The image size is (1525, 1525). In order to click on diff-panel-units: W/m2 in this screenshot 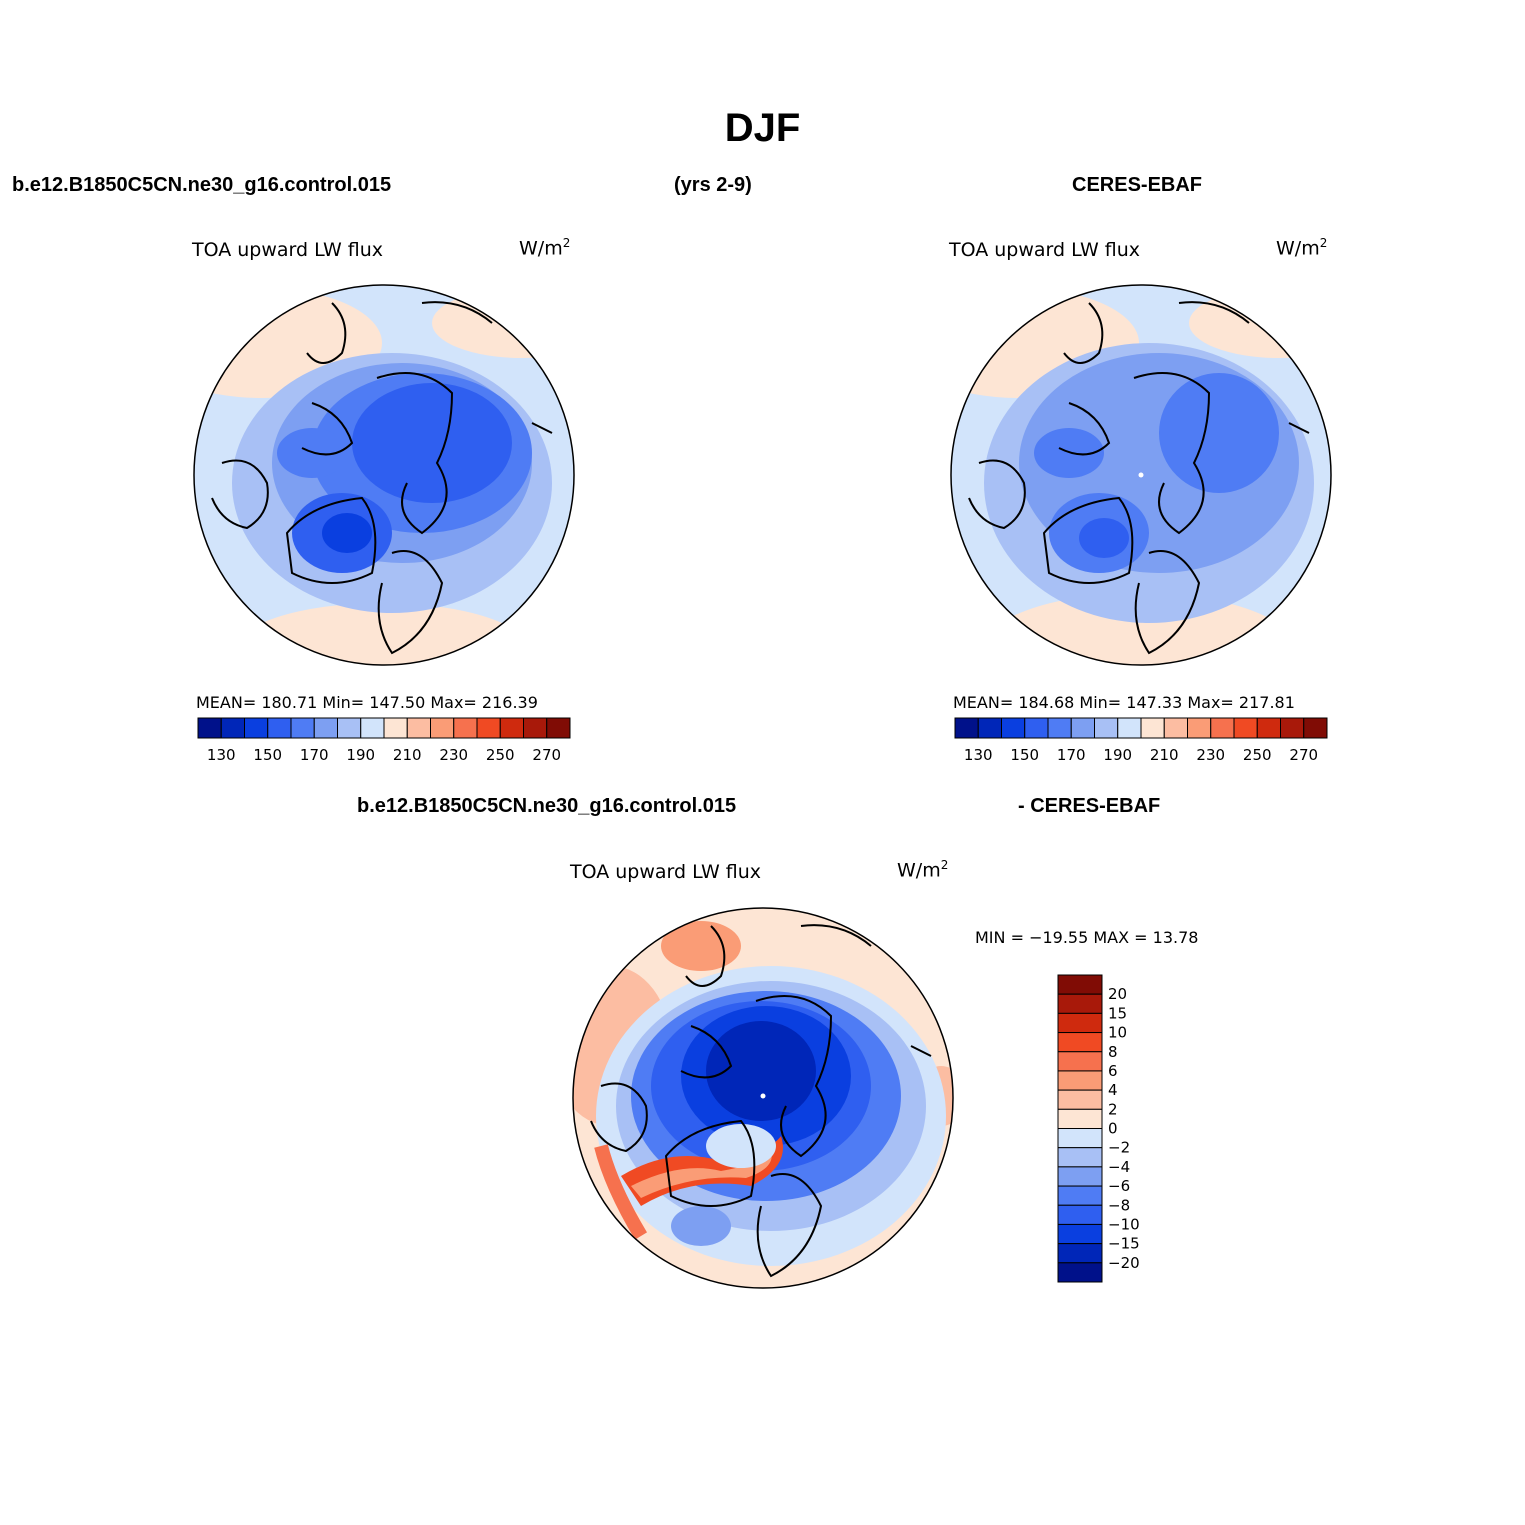, I will do `click(923, 870)`.